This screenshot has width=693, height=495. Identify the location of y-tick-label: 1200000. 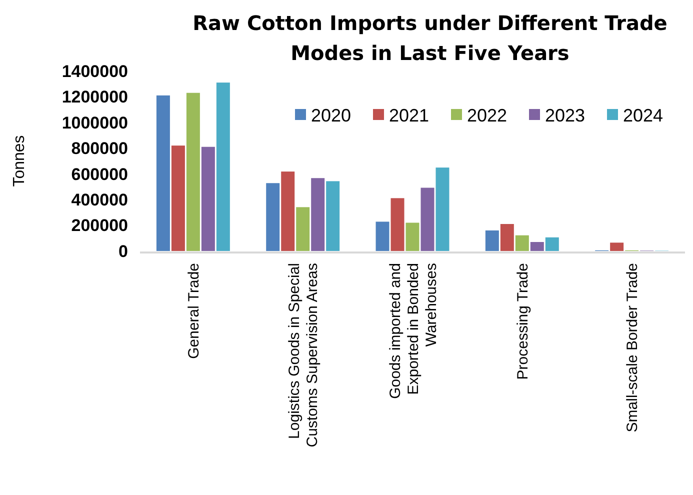
(95, 97).